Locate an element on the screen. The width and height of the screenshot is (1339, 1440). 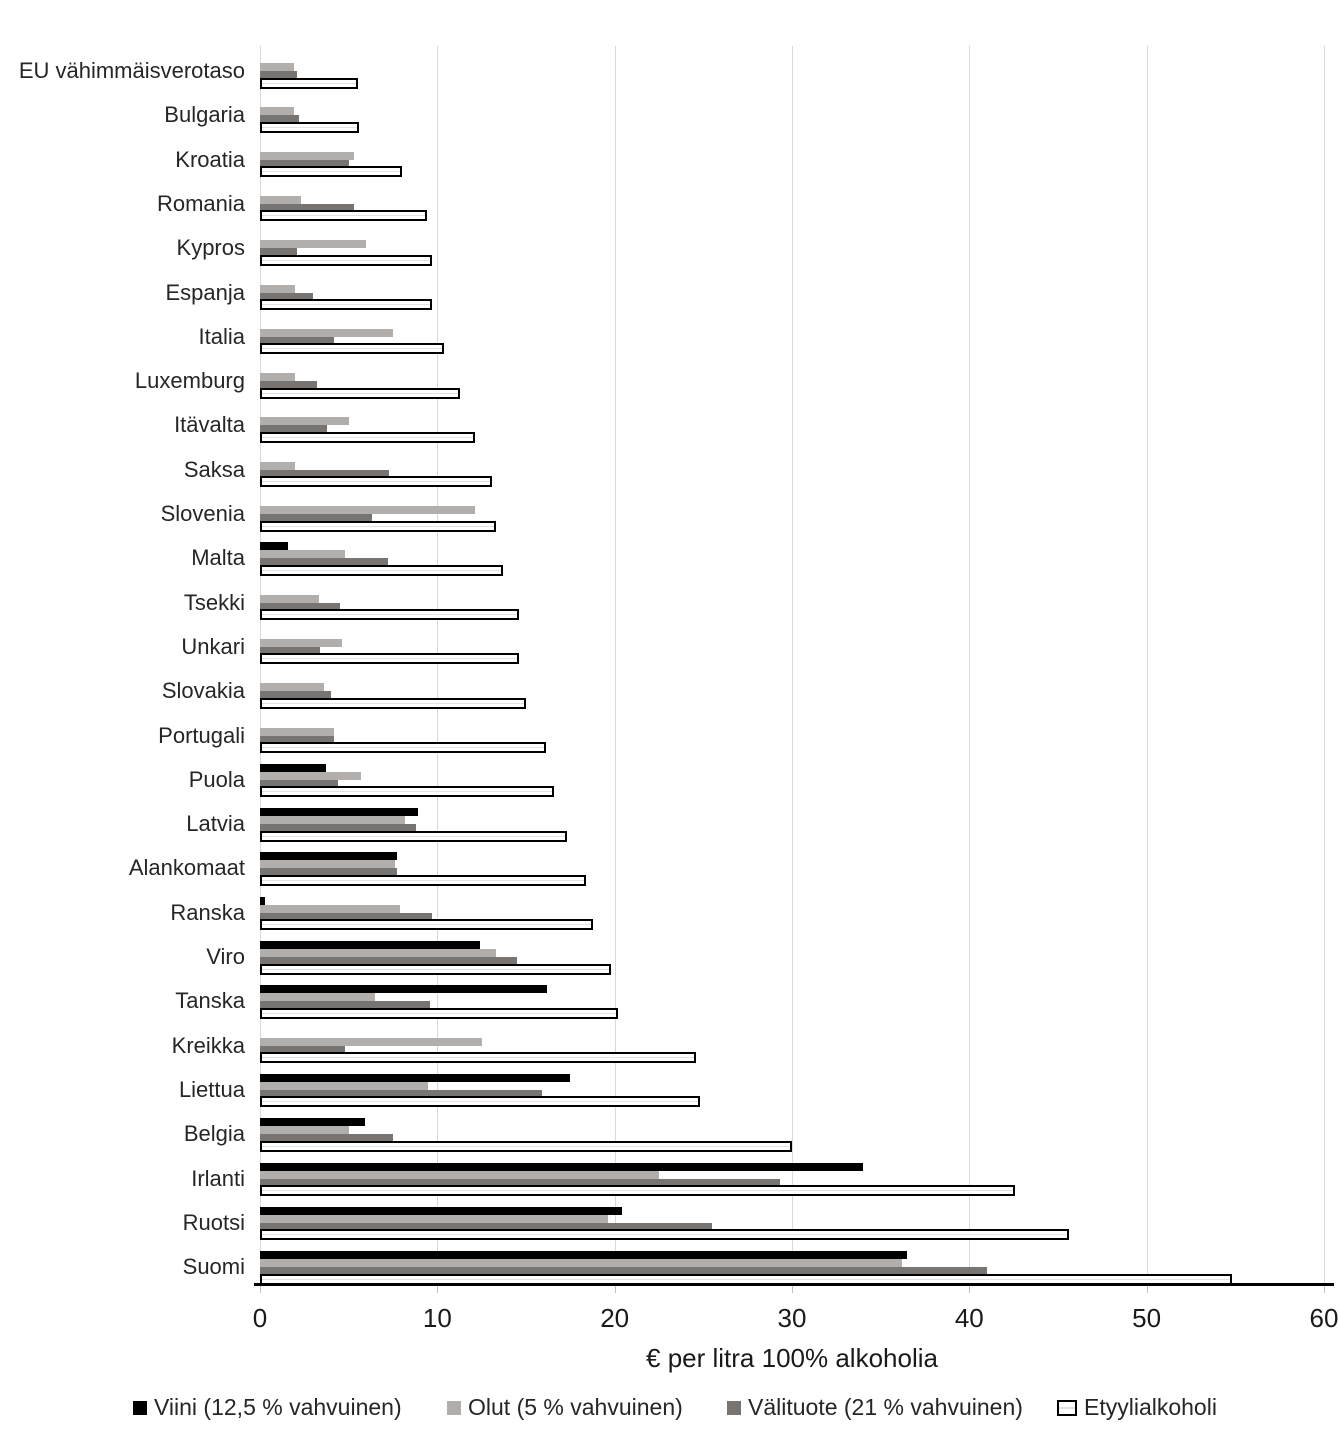
category-label: Unkari is located at coordinates (213, 646).